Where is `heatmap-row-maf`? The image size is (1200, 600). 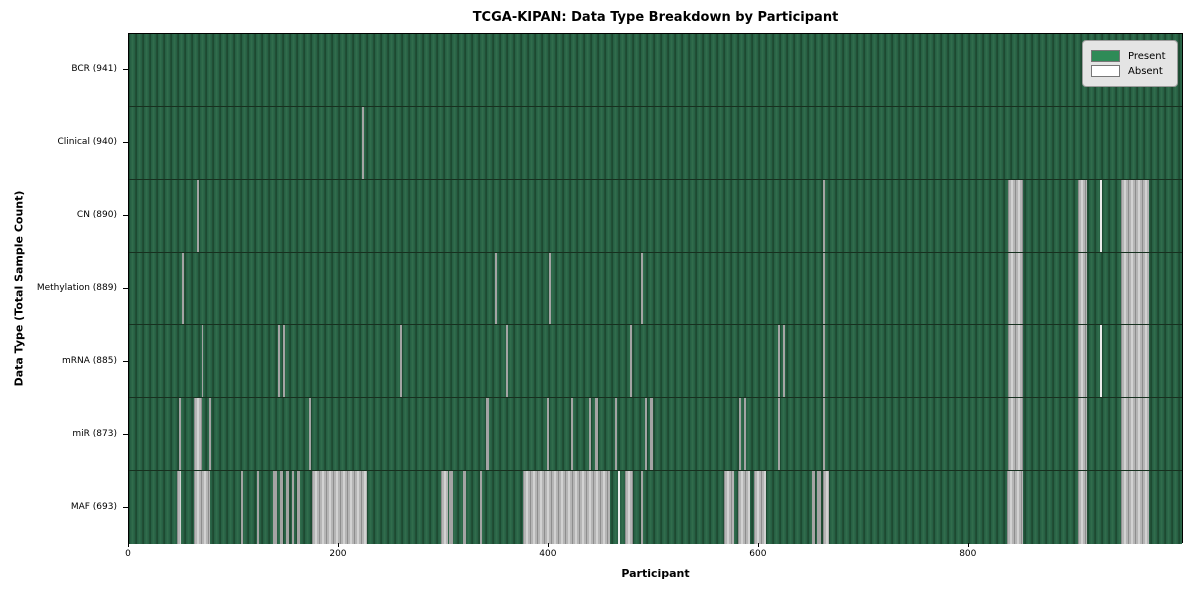 heatmap-row-maf is located at coordinates (655, 507).